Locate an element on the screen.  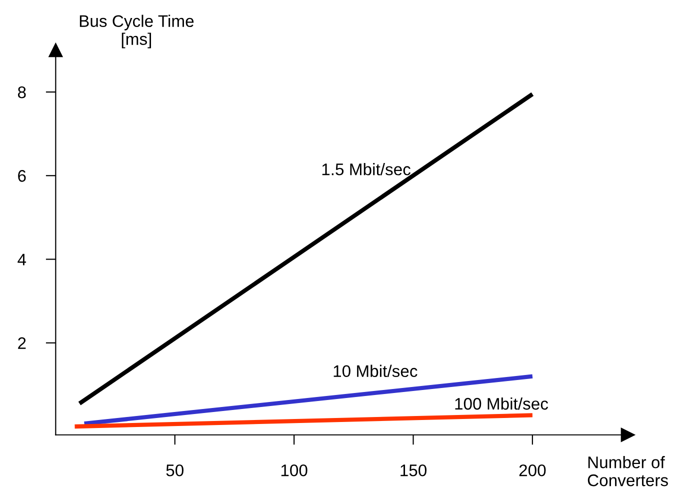
y-tick-label: 8 is located at coordinates (22, 92).